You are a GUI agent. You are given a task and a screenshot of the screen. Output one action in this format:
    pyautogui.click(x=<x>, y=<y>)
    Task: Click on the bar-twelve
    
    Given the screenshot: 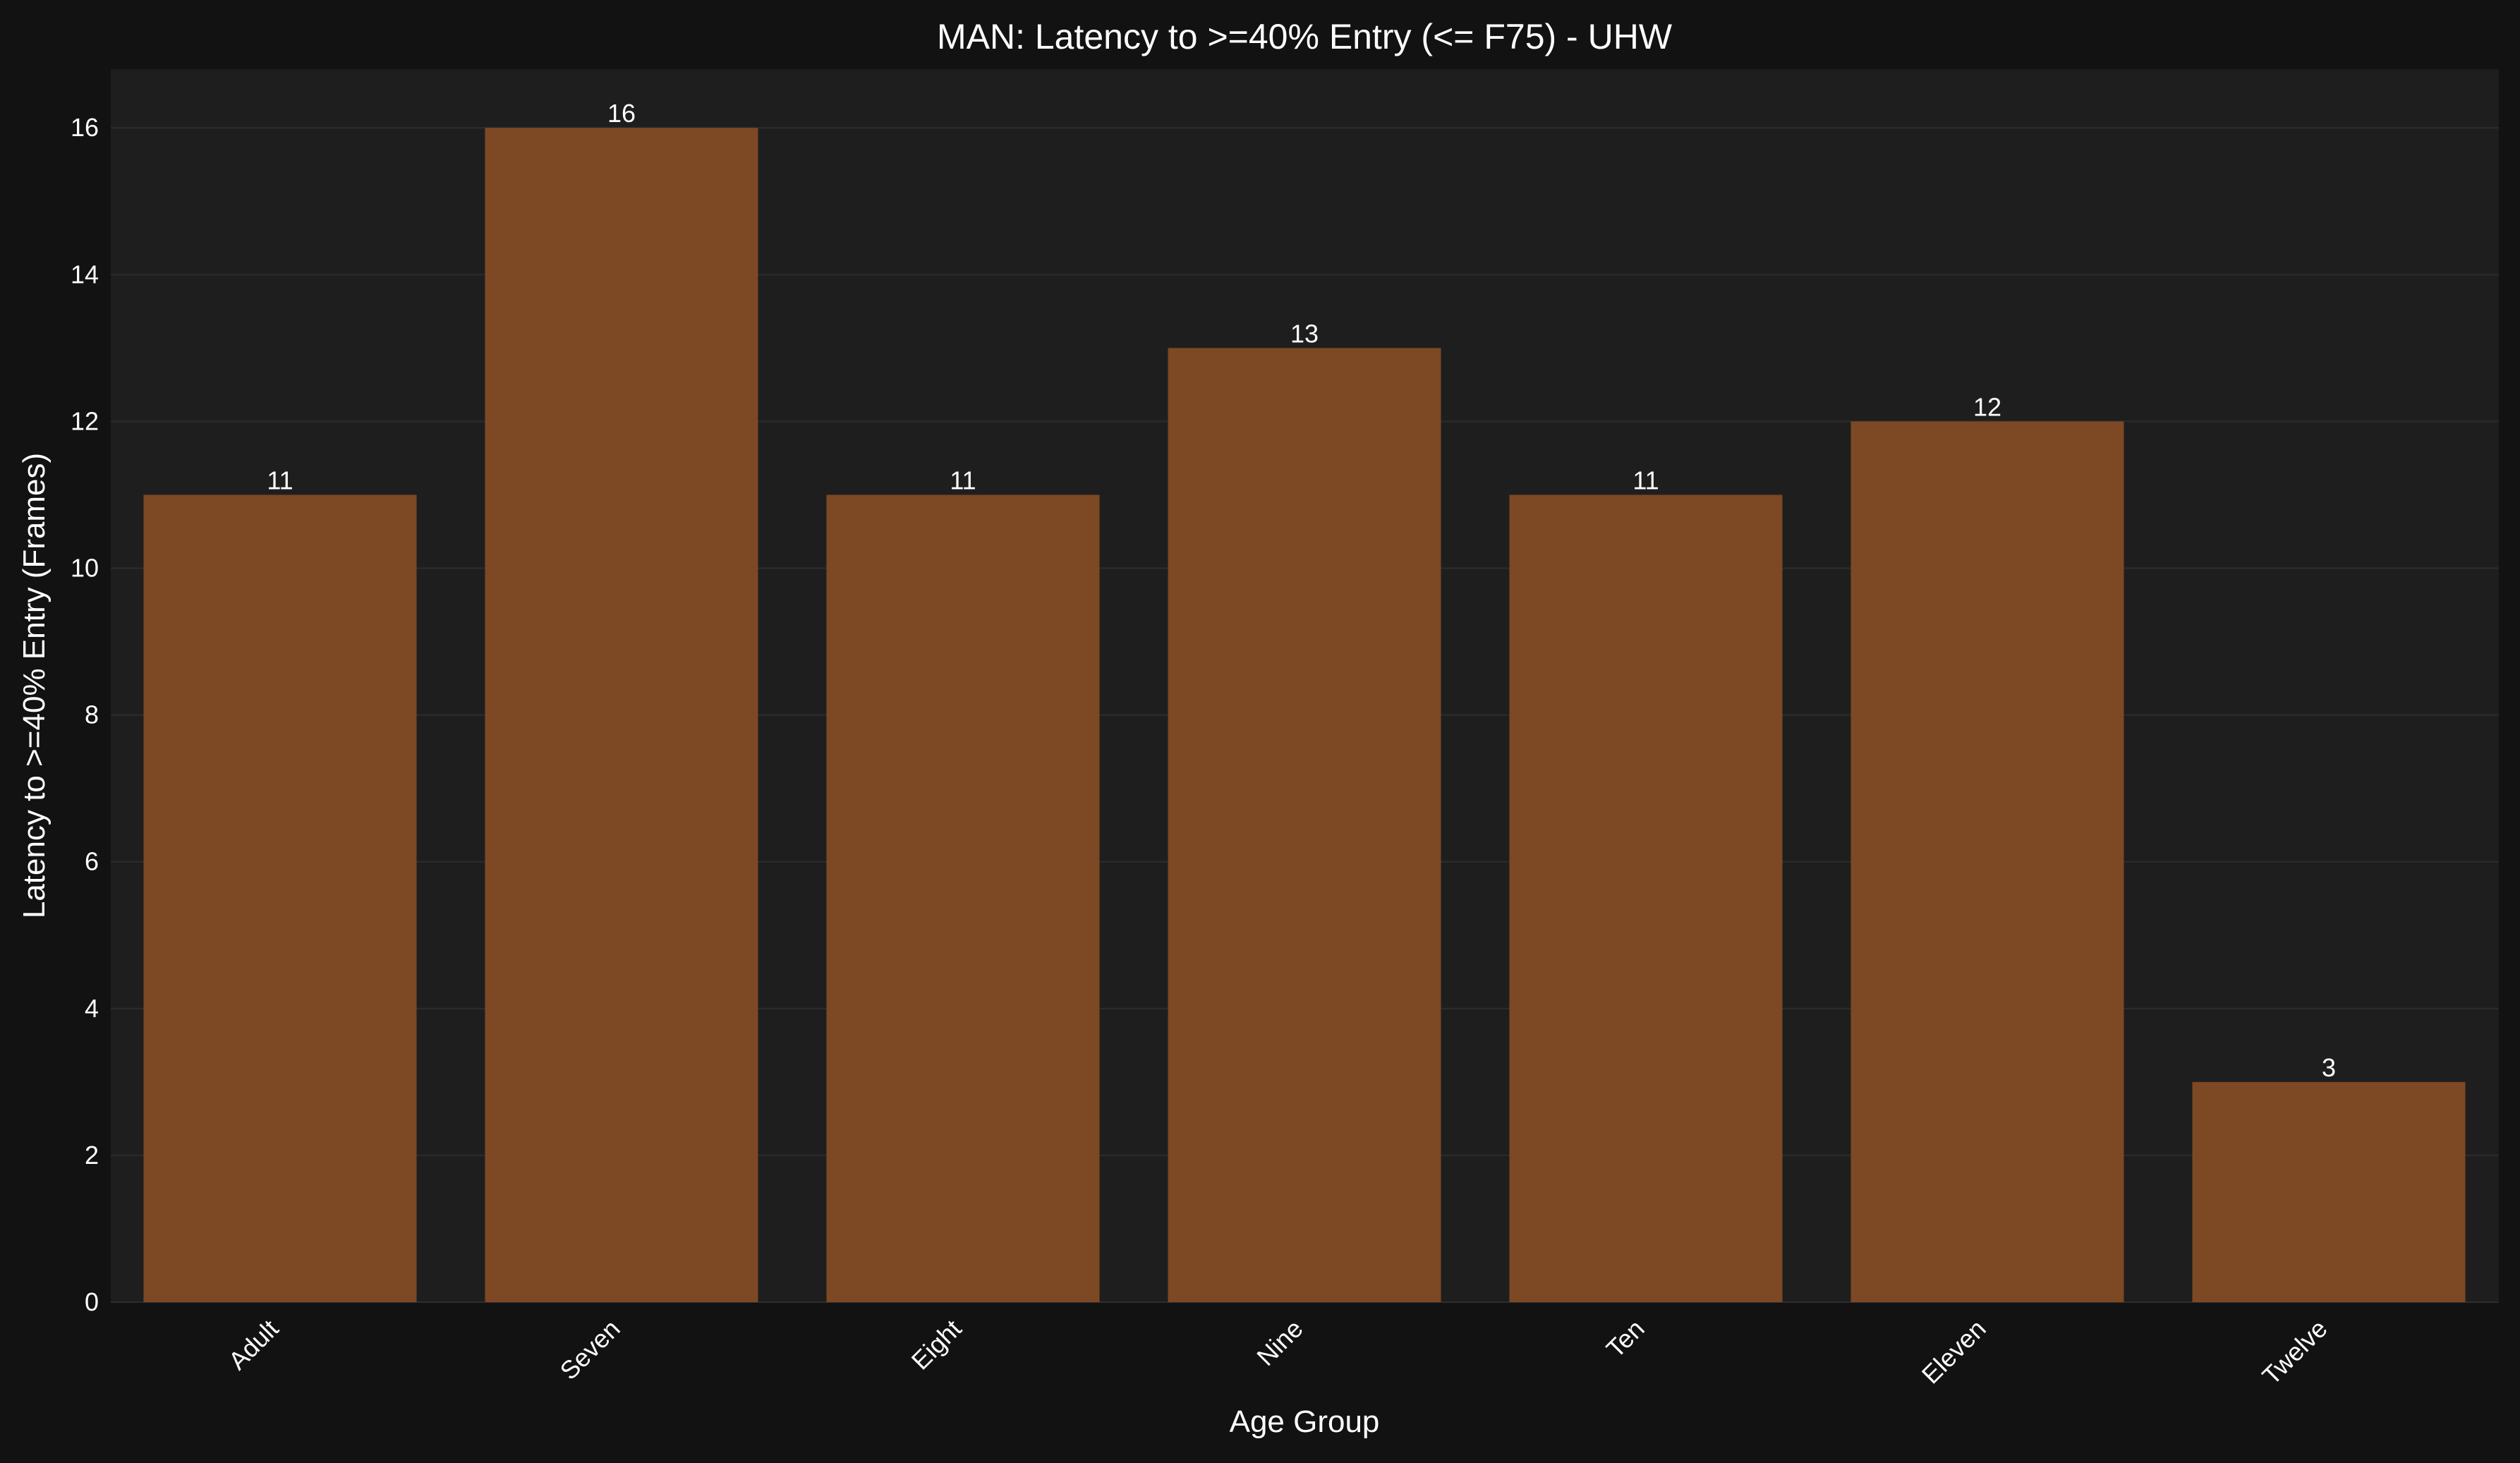 What is the action you would take?
    pyautogui.click(x=2329, y=1191)
    